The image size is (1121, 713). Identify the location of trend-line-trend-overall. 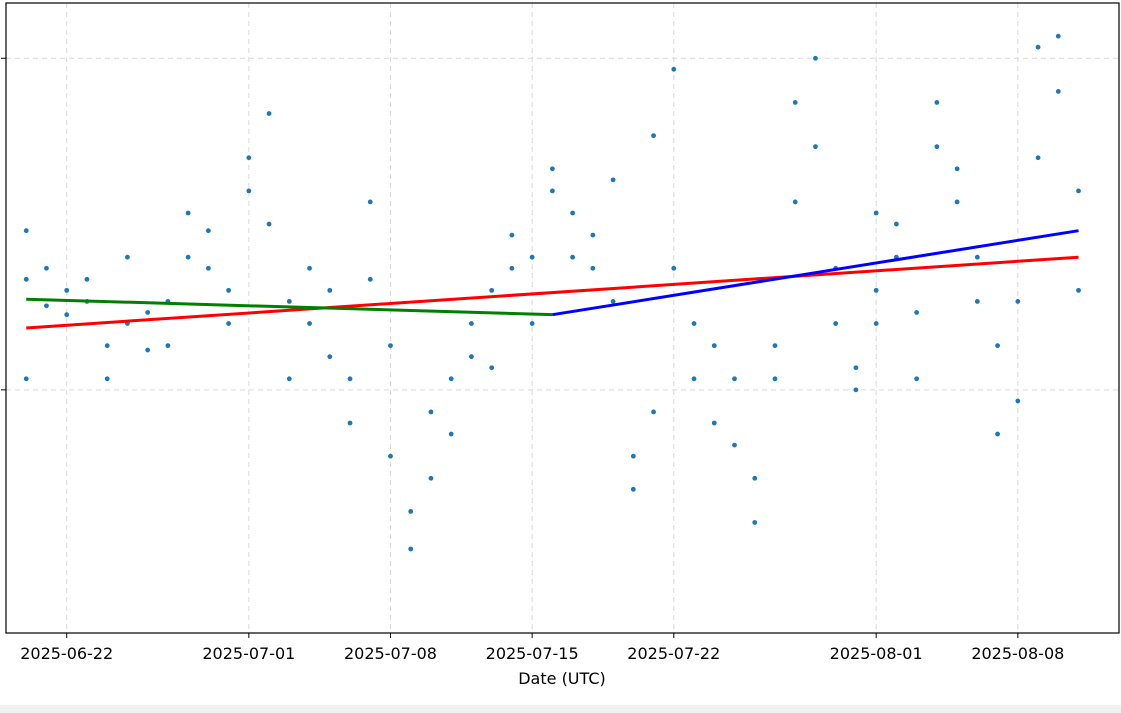
(552, 292).